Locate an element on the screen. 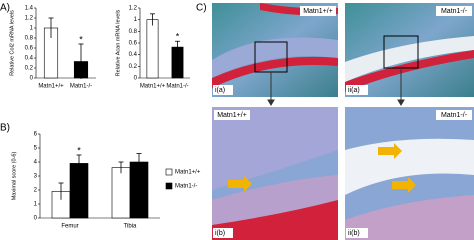 The height and width of the screenshot is (240, 474). x-tick-label: Femur is located at coordinates (69, 227).